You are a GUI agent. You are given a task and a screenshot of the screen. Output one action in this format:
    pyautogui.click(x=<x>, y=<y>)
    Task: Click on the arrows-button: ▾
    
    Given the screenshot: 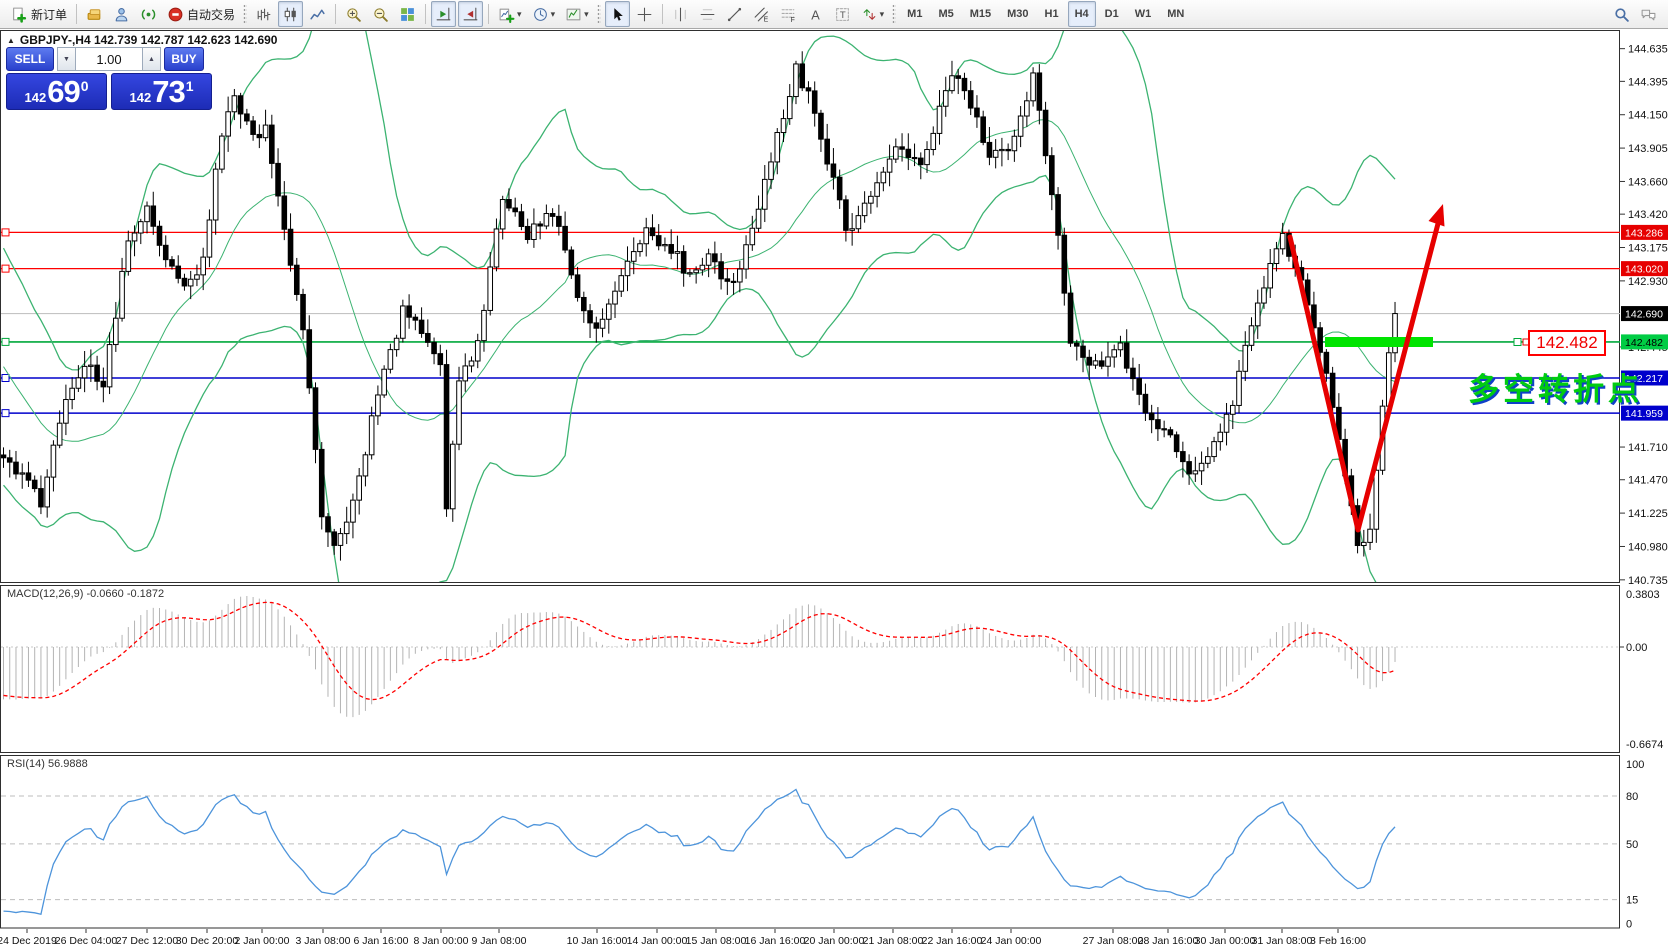 What is the action you would take?
    pyautogui.click(x=873, y=14)
    